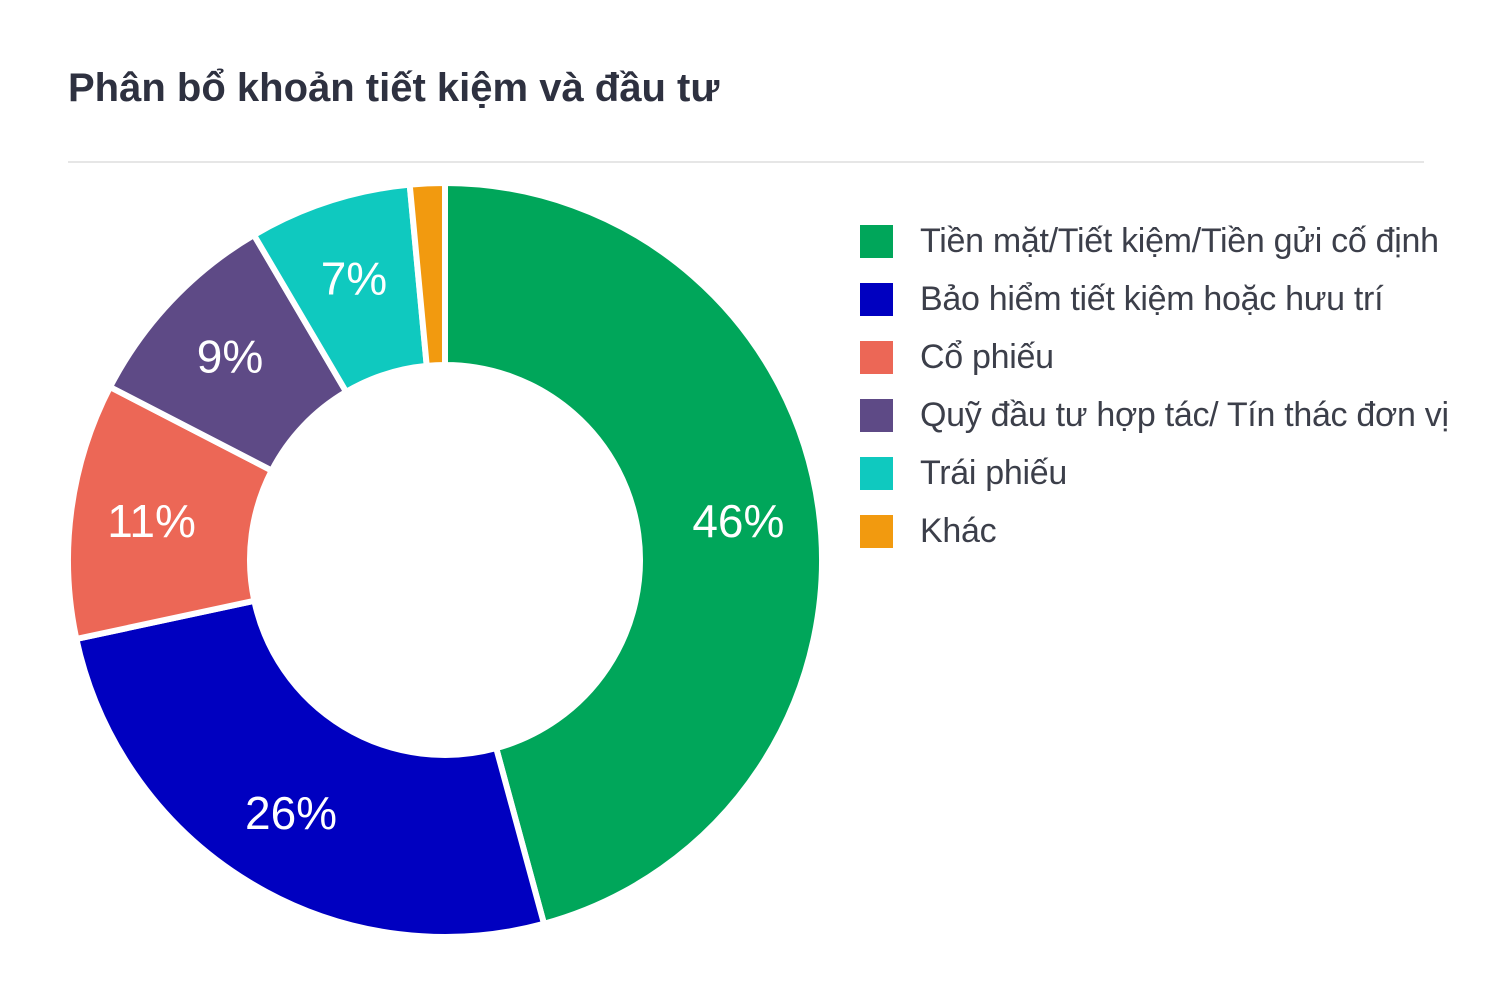 Image resolution: width=1500 pixels, height=1000 pixels. Describe the element at coordinates (1154, 531) in the screenshot. I see `legend-item-khac: Khác` at that location.